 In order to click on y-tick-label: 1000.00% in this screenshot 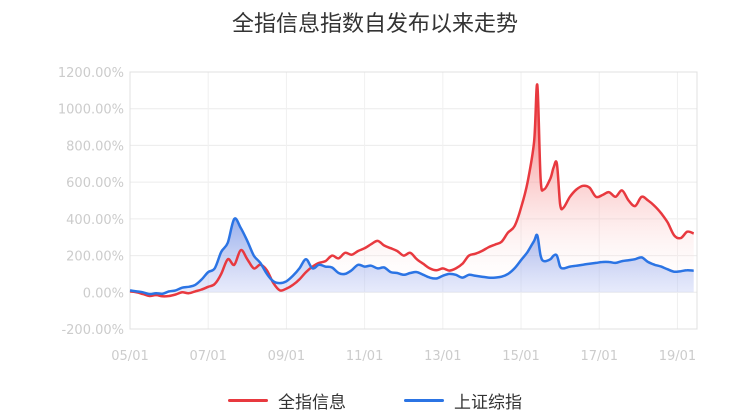, I will do `click(91, 110)`.